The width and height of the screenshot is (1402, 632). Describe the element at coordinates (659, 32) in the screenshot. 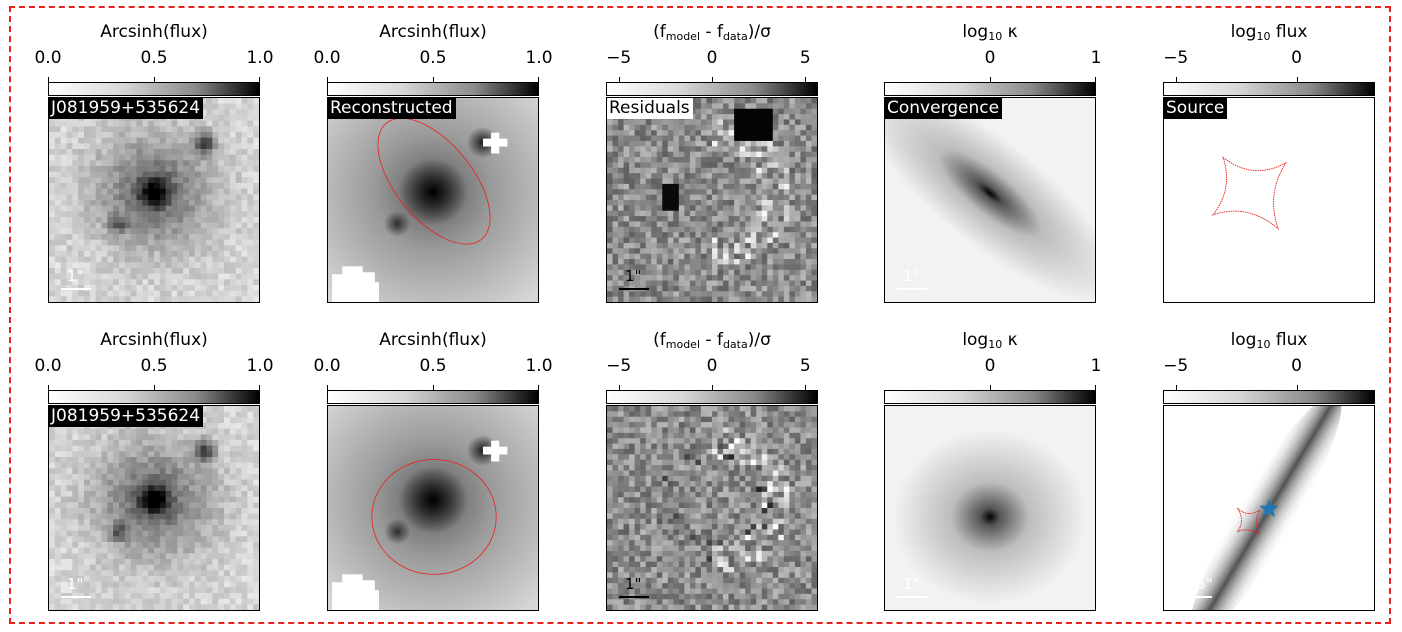

I see `colorbar-title-text: (f` at that location.